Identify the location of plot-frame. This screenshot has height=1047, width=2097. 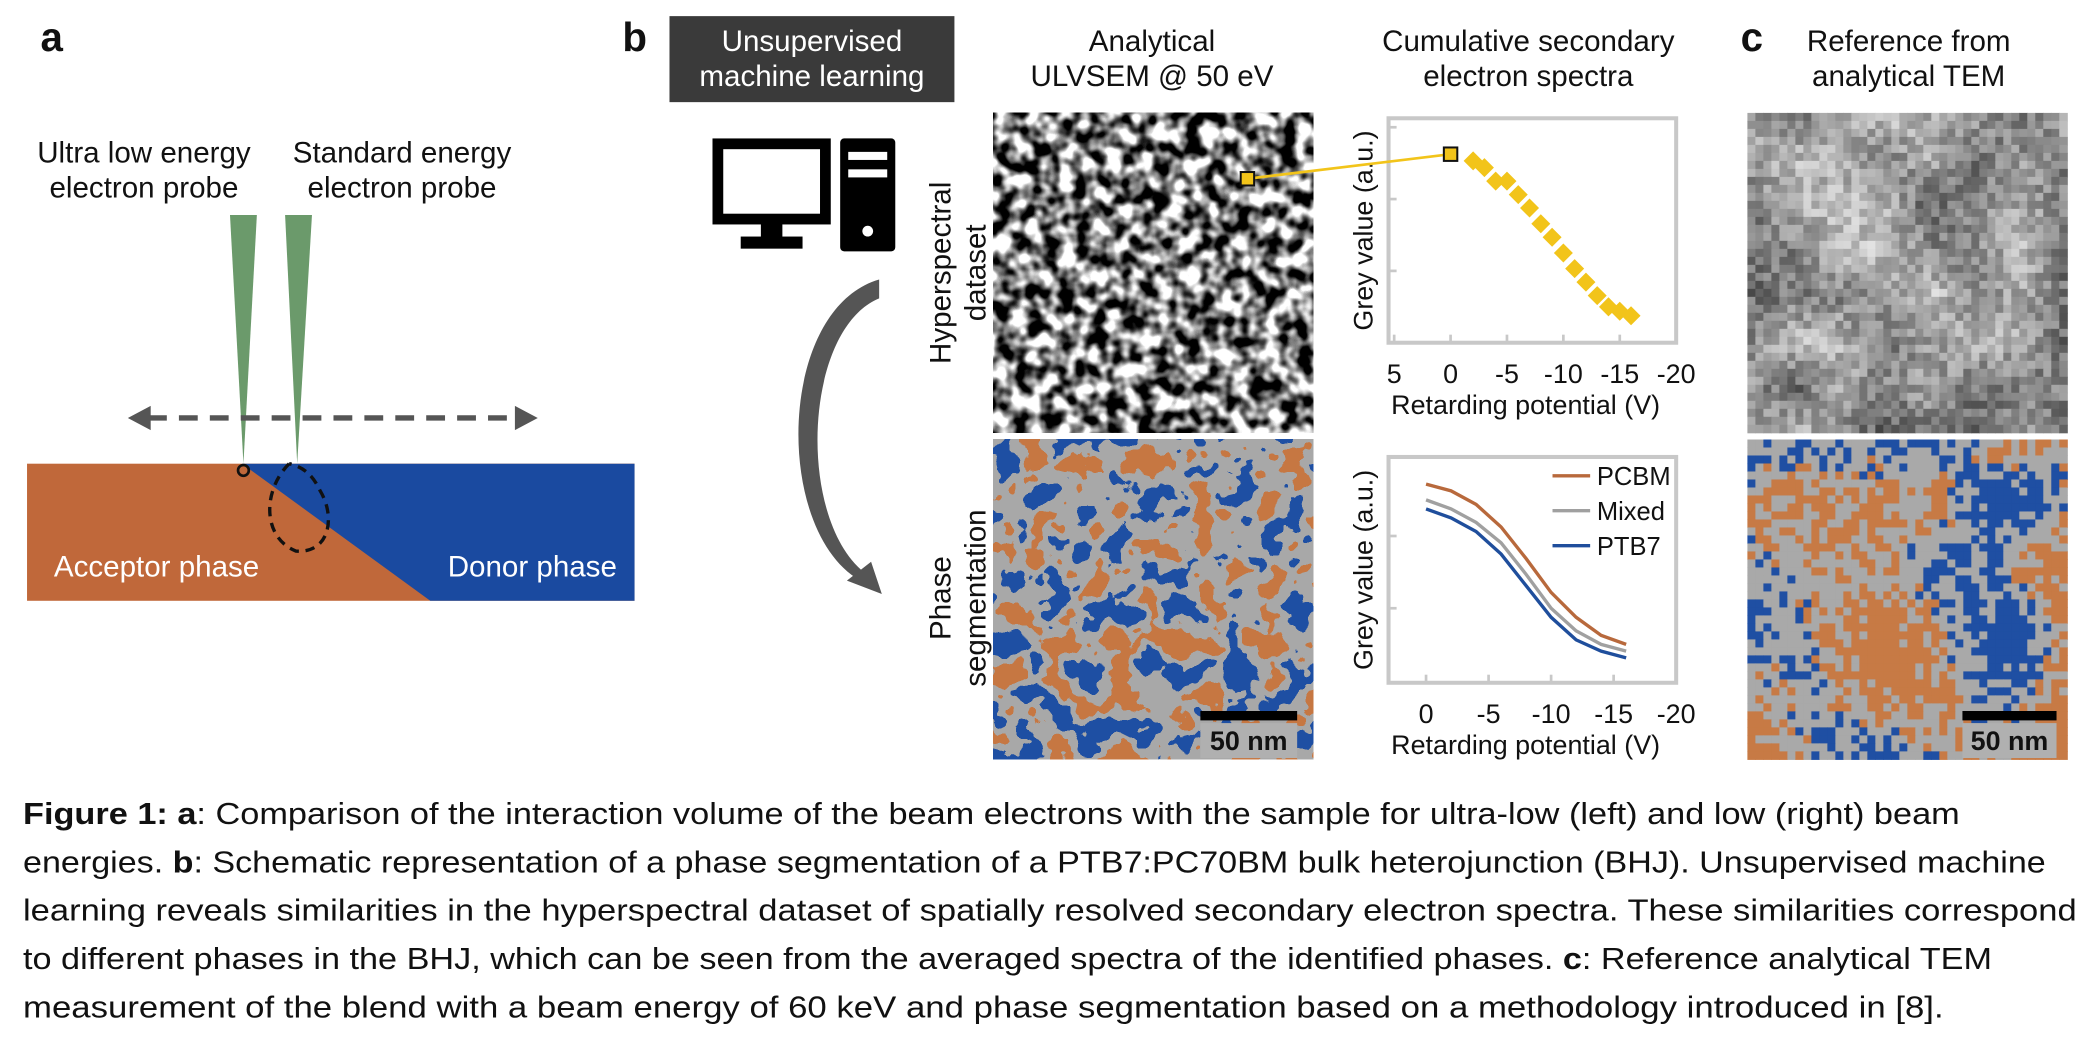
(1532, 569).